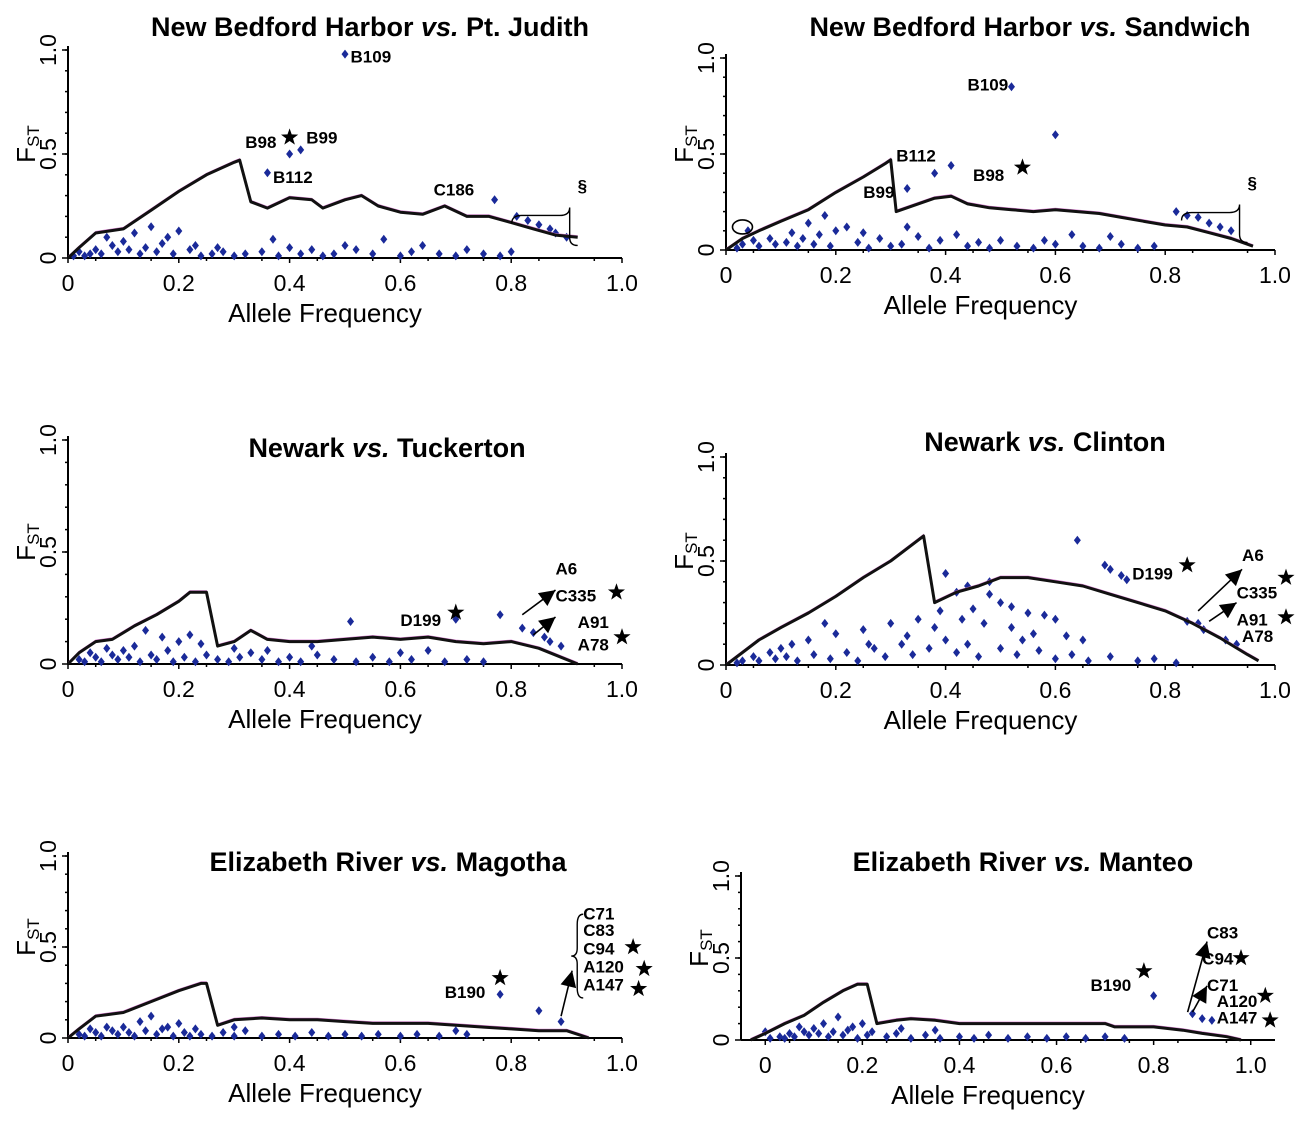 The height and width of the screenshot is (1143, 1315). What do you see at coordinates (507, 862) in the screenshot?
I see `title-part: Magotha` at bounding box center [507, 862].